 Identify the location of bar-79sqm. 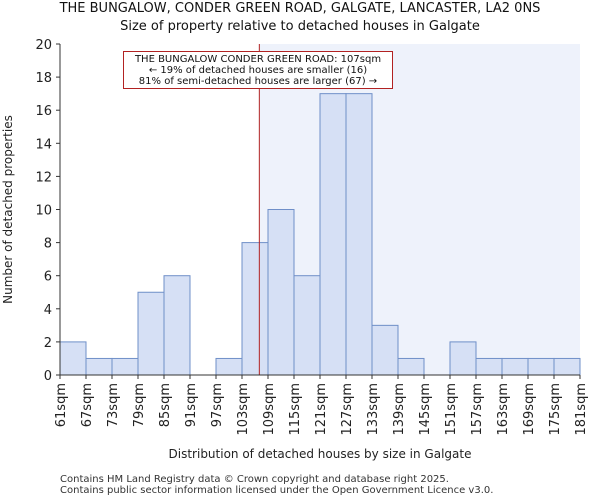
(151, 333).